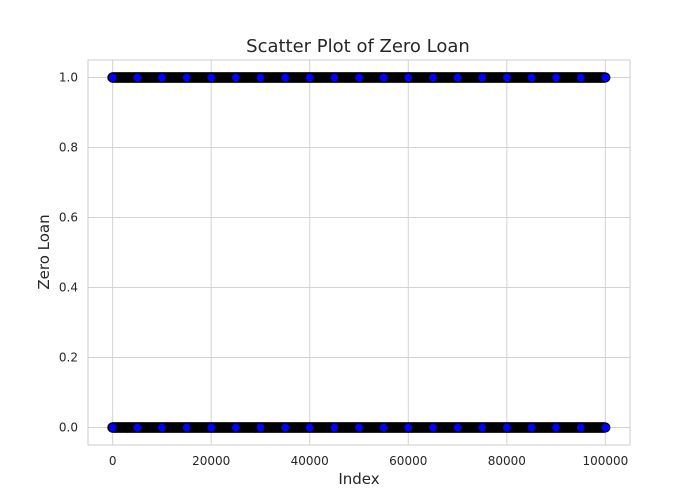  What do you see at coordinates (68, 78) in the screenshot?
I see `y-tick-label: 1.0` at bounding box center [68, 78].